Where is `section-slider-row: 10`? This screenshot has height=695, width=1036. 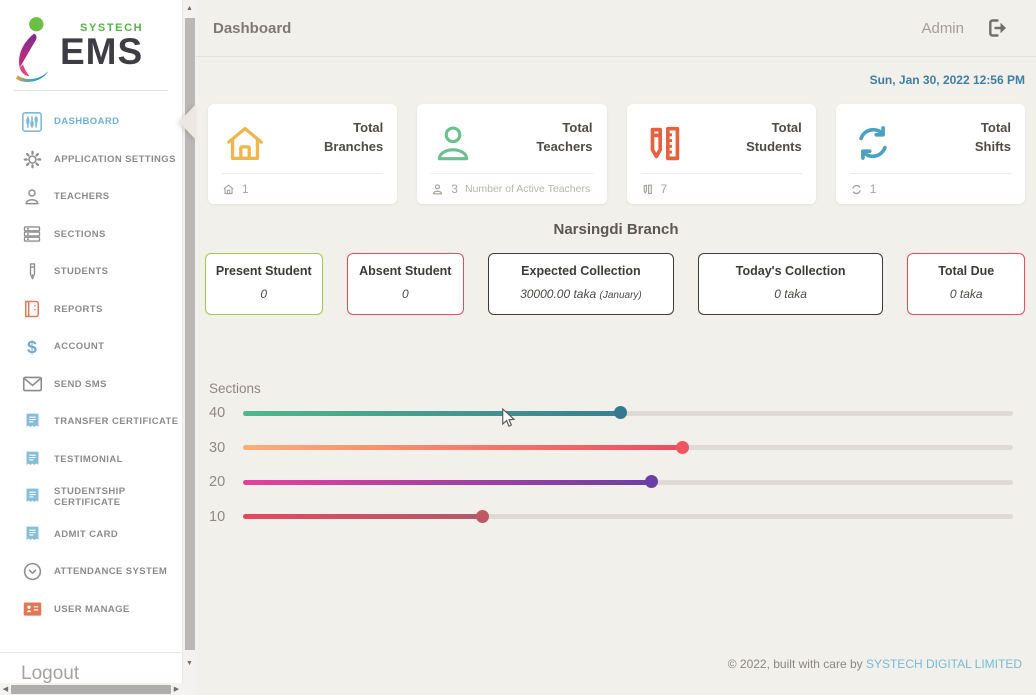 section-slider-row: 10 is located at coordinates (622, 517).